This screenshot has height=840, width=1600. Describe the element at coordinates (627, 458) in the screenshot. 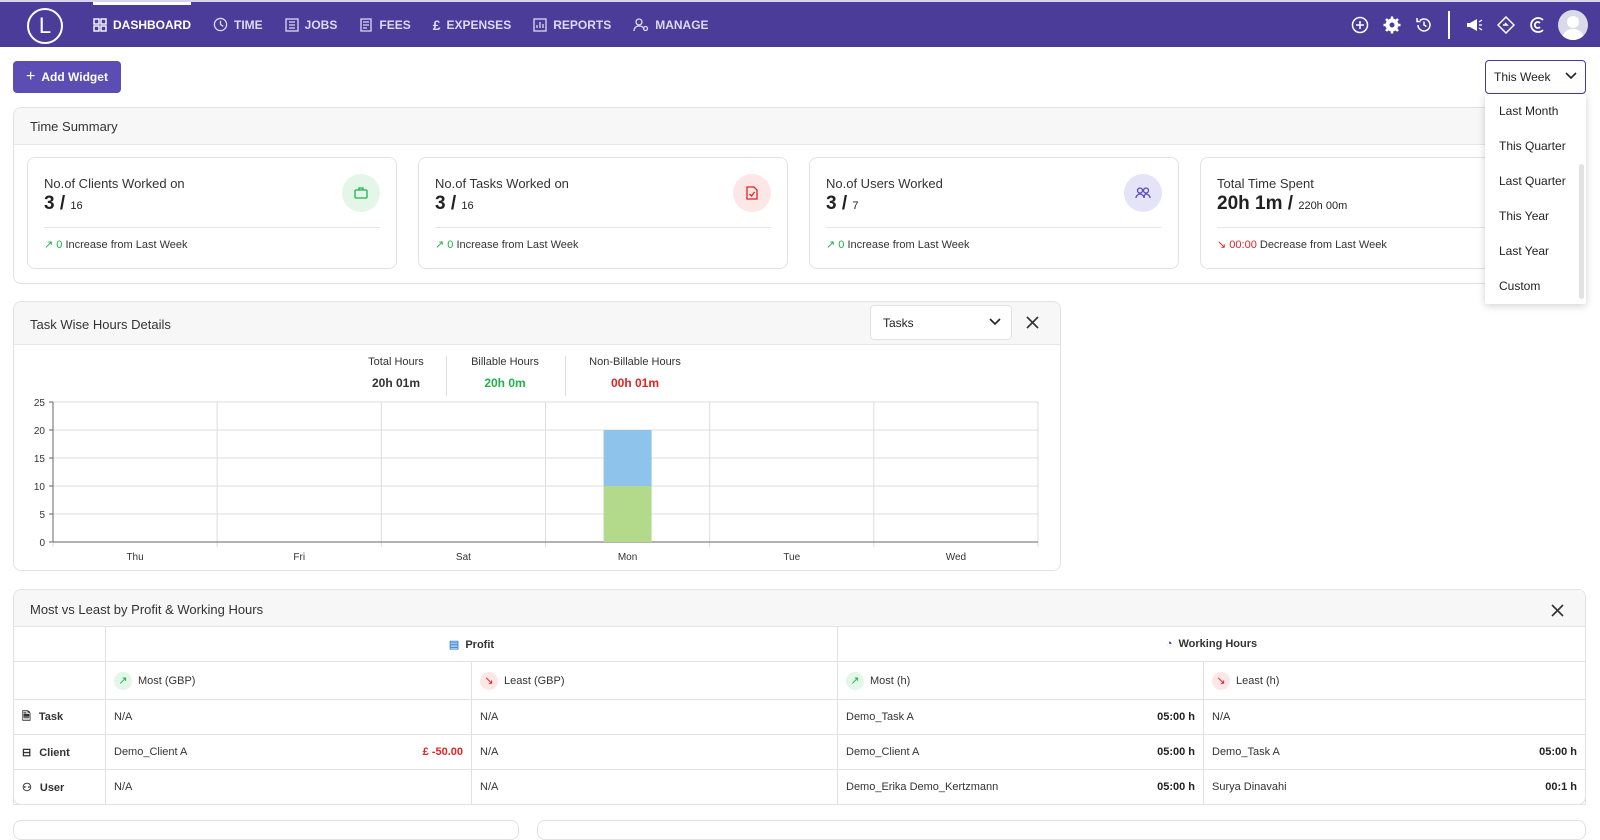

I see `bar` at that location.